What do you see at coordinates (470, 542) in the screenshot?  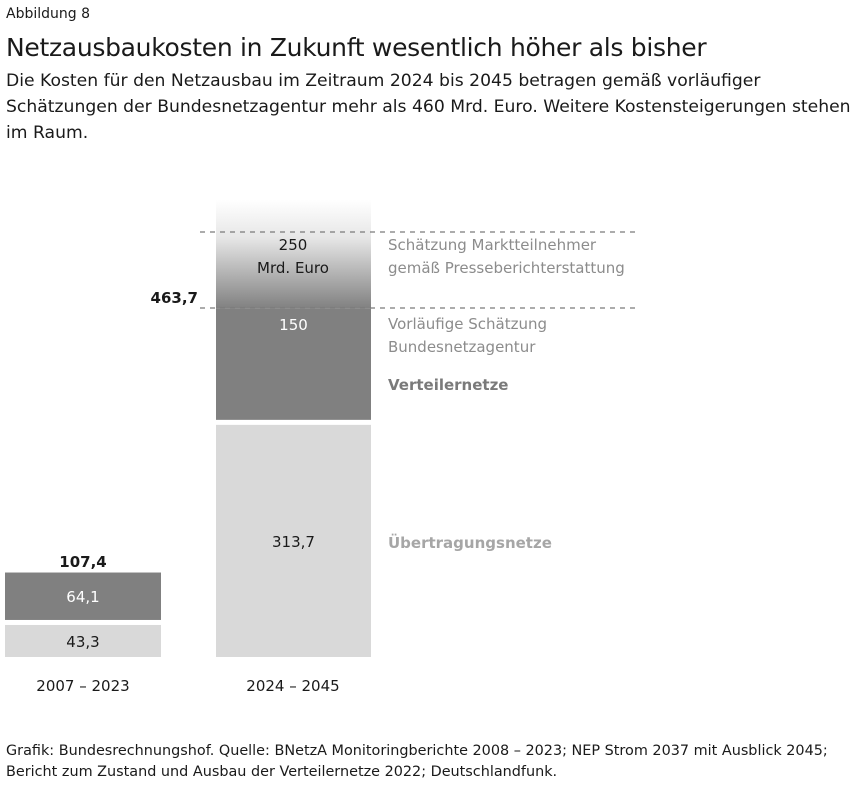 I see `legend-uebertragungsnetze: Übertragungsnetze` at bounding box center [470, 542].